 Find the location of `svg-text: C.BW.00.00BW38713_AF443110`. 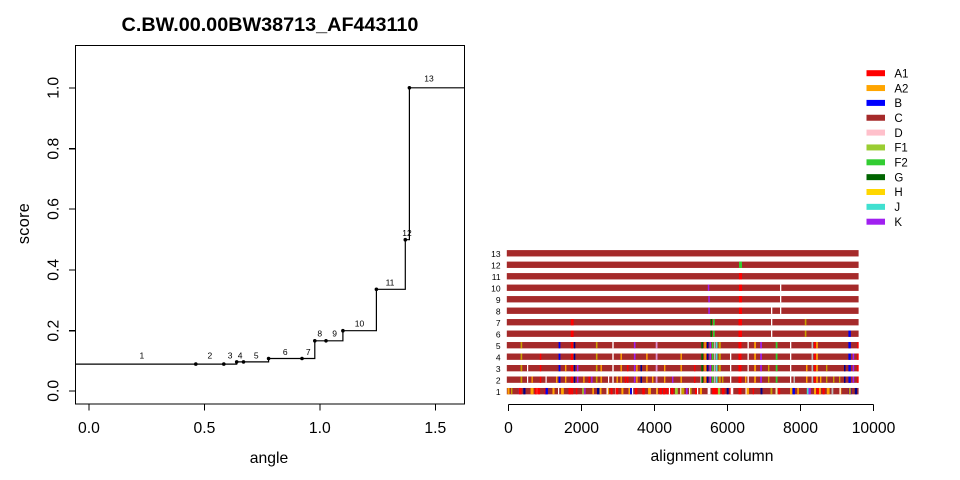

svg-text: C.BW.00.00BW38713_AF443110 is located at coordinates (270, 25).